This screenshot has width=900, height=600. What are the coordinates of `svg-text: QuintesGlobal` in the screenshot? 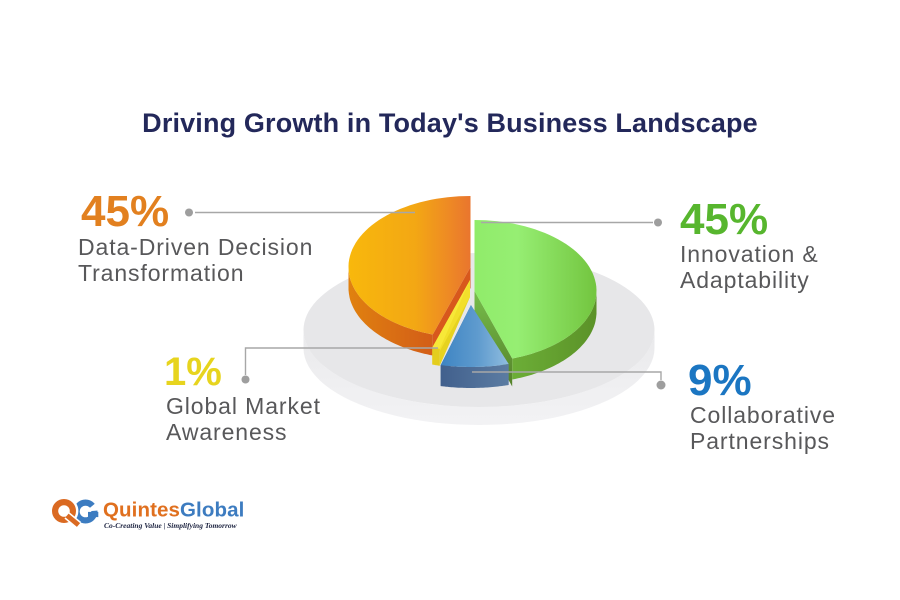 It's located at (173, 510).